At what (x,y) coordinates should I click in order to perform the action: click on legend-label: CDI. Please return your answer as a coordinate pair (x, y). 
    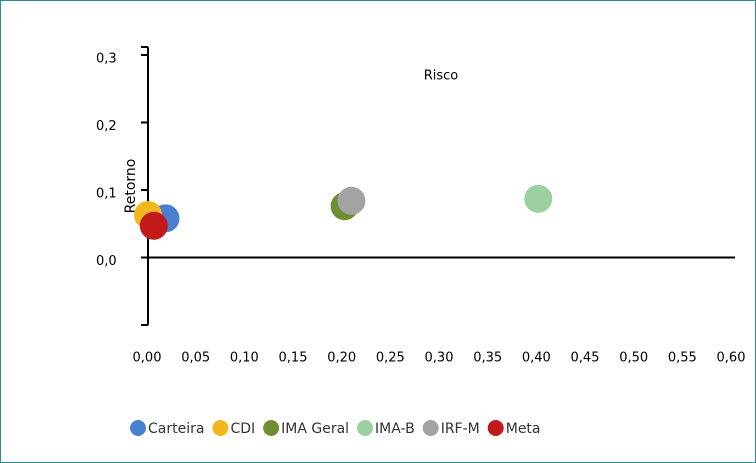
    Looking at the image, I should click on (242, 429).